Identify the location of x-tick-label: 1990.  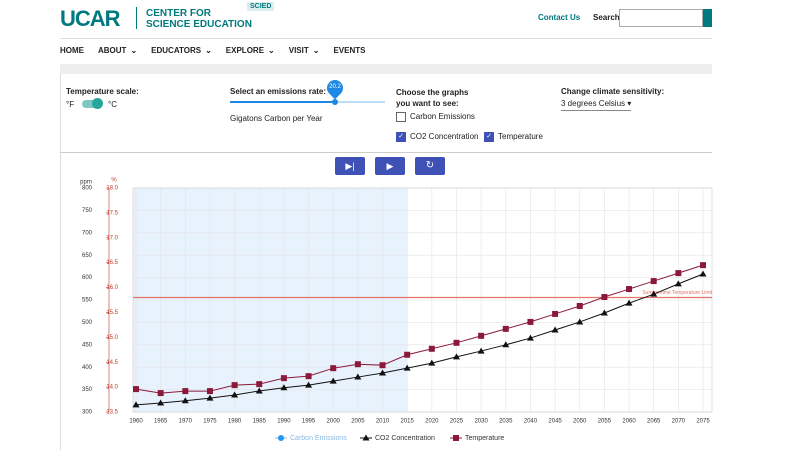
(284, 422).